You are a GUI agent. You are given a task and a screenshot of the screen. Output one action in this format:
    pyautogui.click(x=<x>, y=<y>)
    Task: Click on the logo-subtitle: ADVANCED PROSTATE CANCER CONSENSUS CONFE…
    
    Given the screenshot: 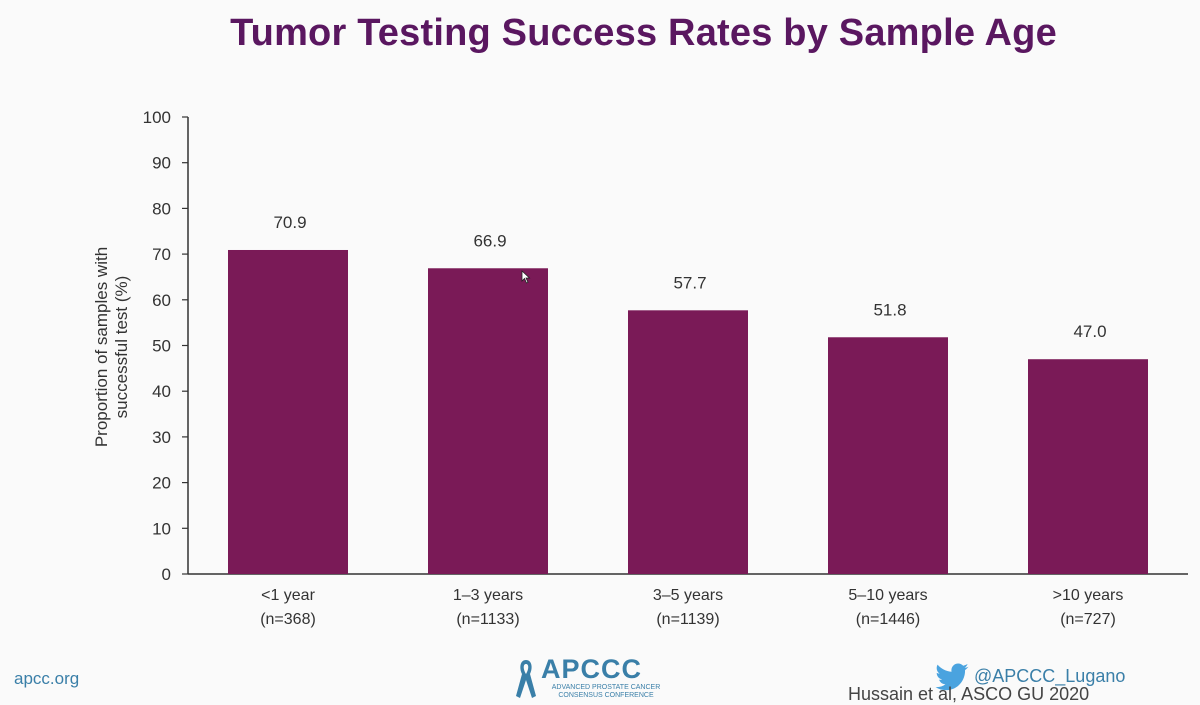 What is the action you would take?
    pyautogui.click(x=606, y=692)
    